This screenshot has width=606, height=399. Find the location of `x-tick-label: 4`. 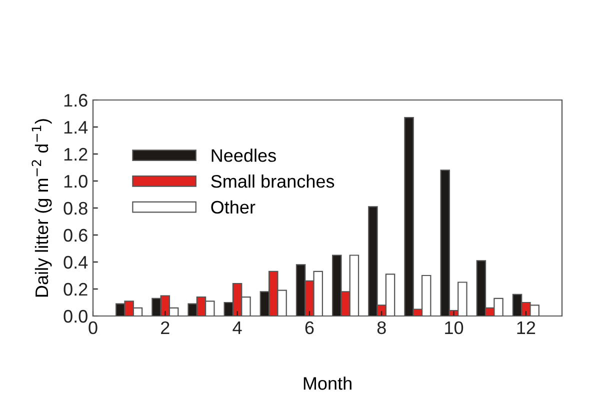

x-tick-label: 4 is located at coordinates (237, 328).